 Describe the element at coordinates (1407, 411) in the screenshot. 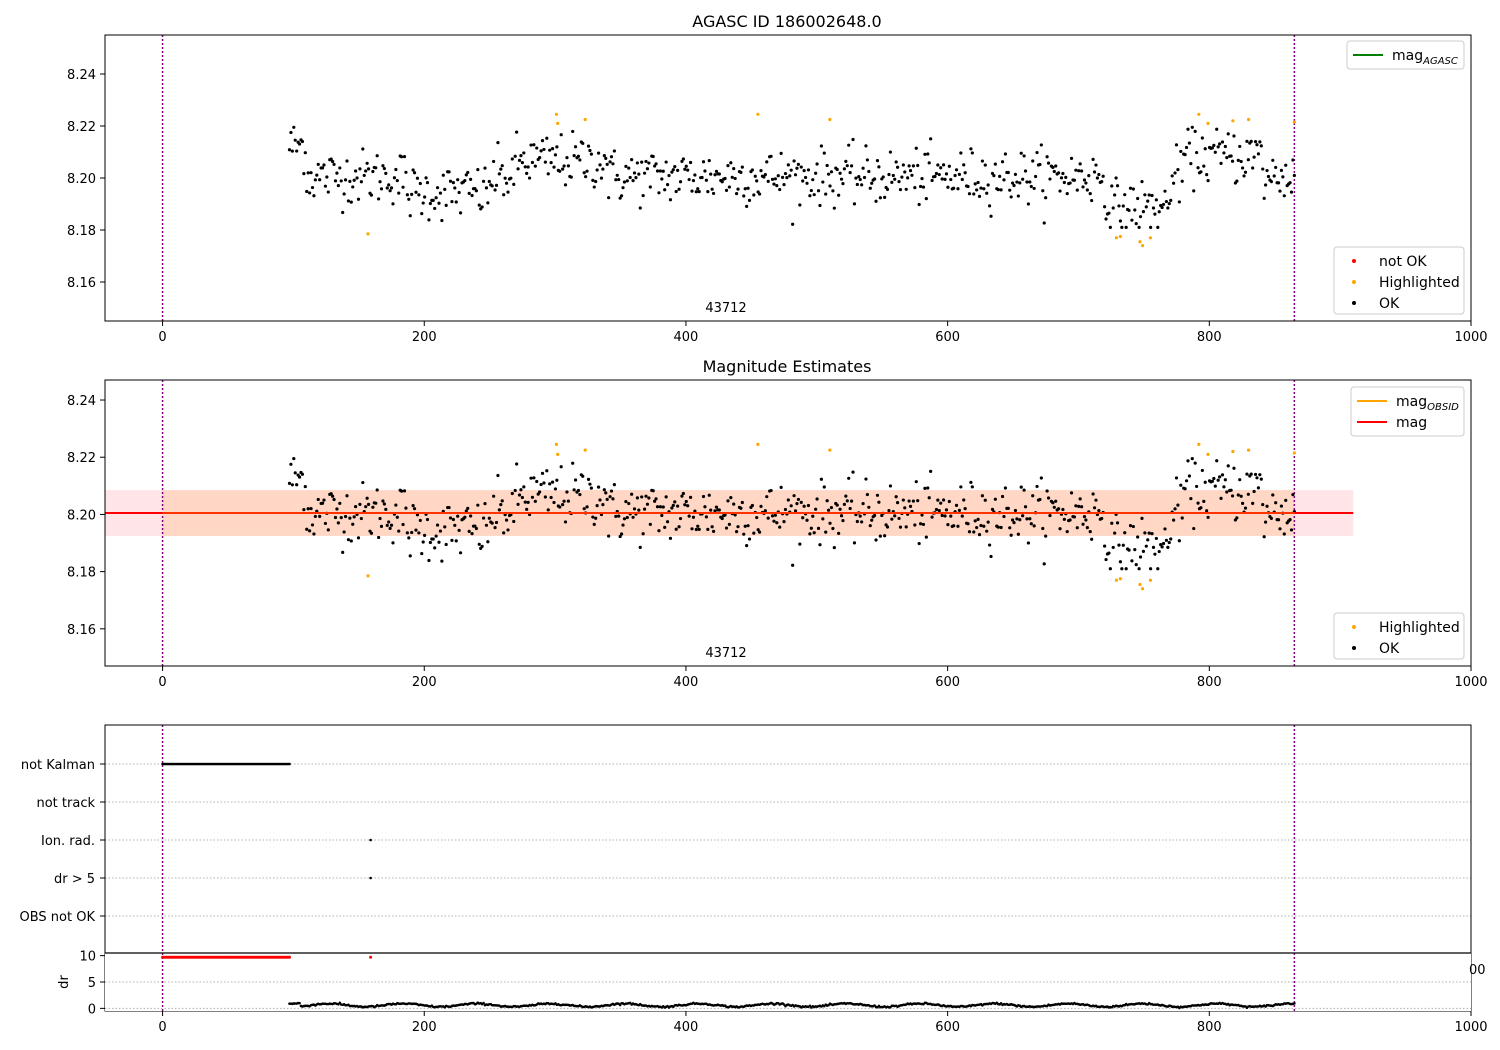

I see `magnitude-legend-top-box` at that location.